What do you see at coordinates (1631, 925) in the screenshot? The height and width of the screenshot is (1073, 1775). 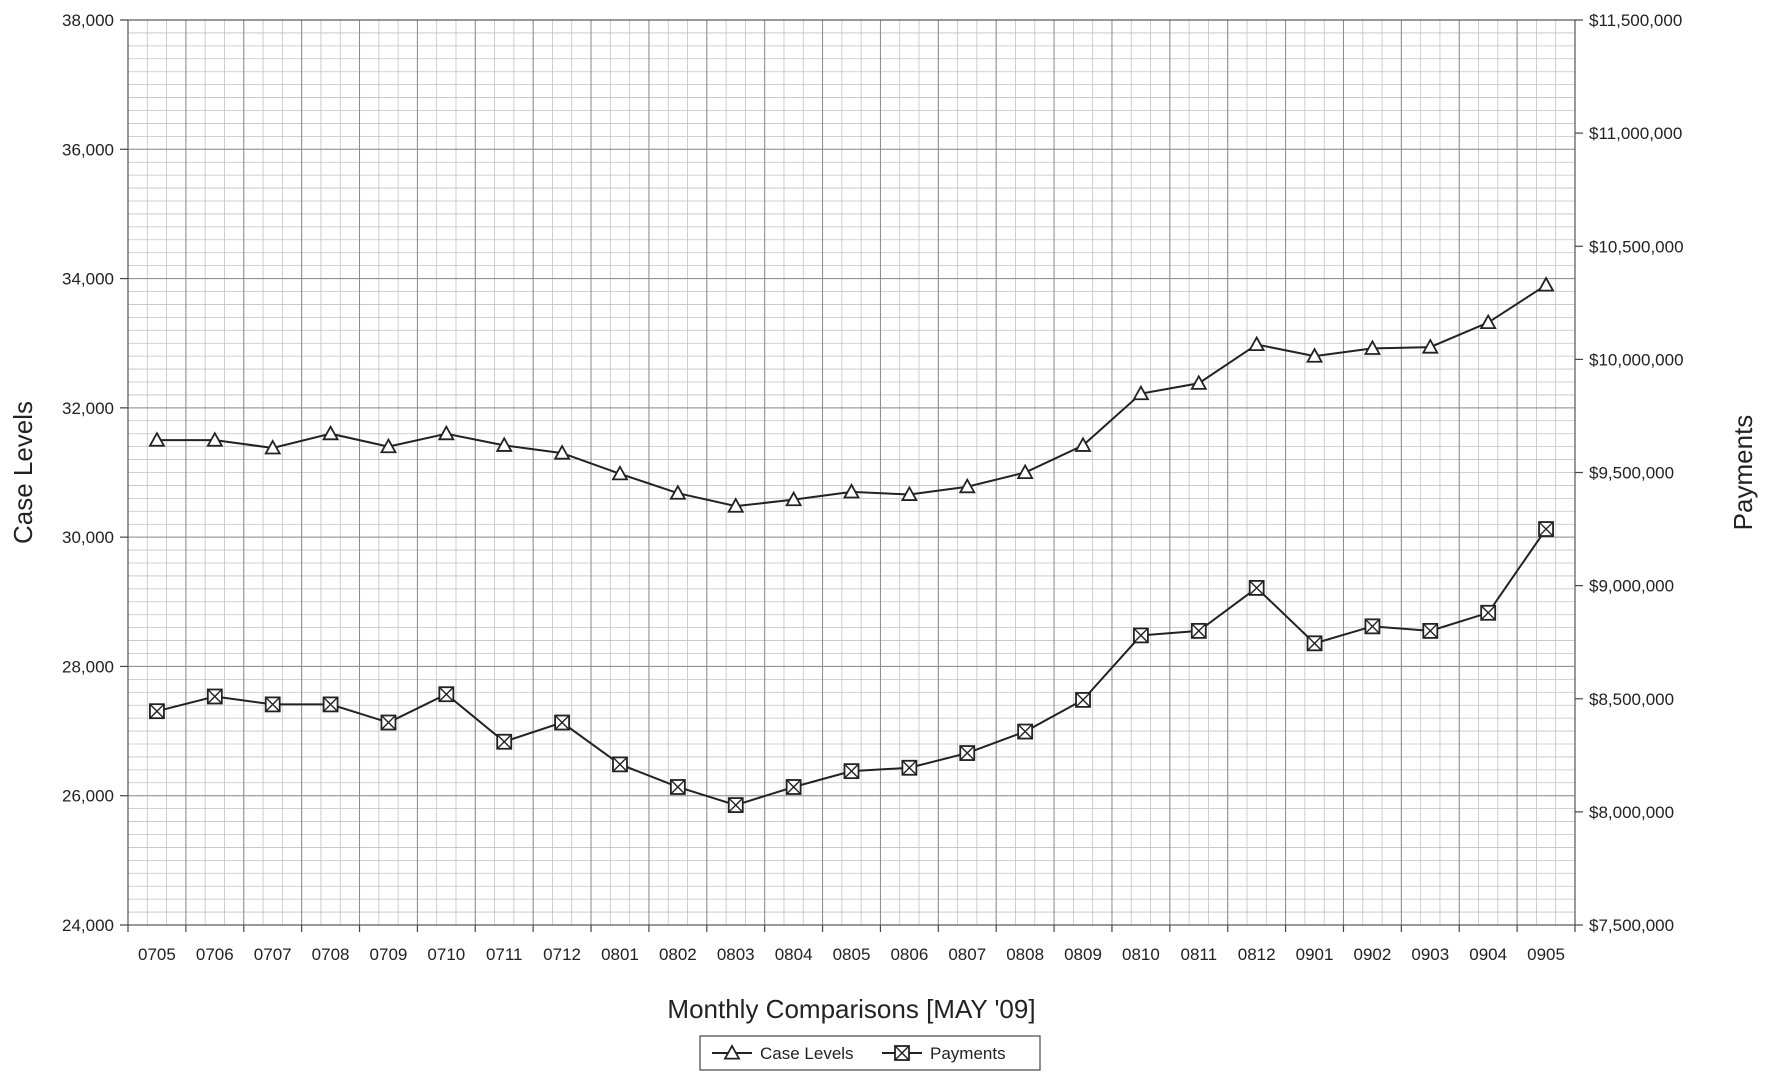 I see `right-tick-label: $7,500,000` at bounding box center [1631, 925].